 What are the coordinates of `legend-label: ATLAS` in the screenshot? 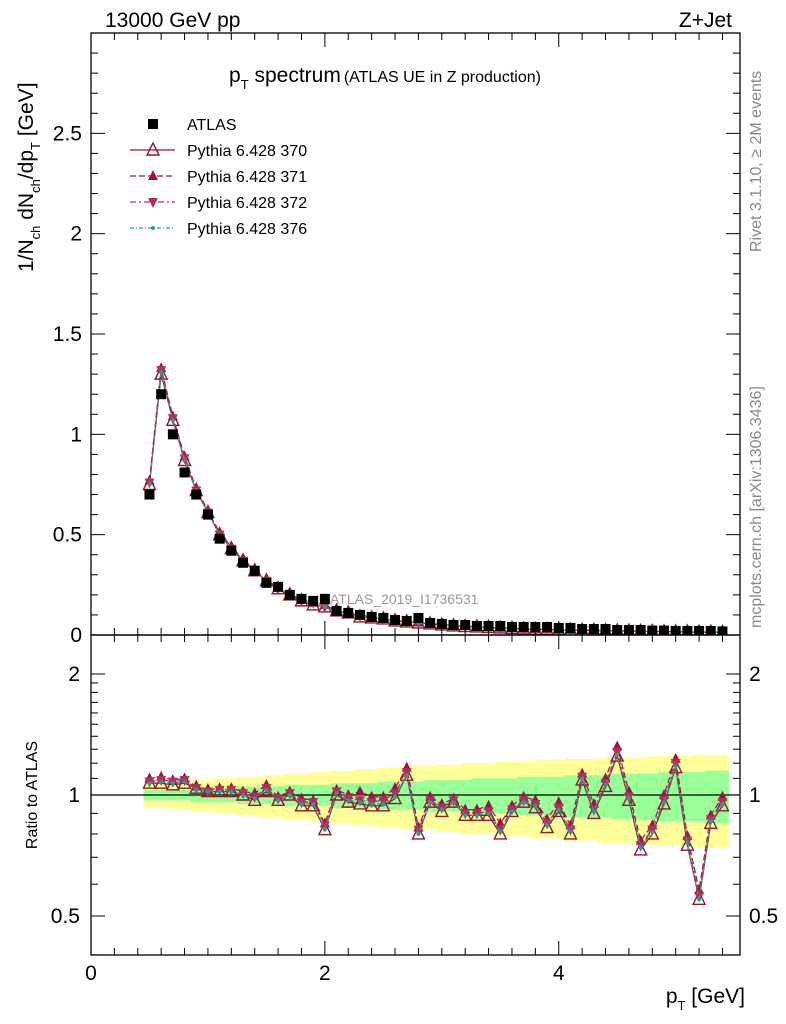 It's located at (212, 125).